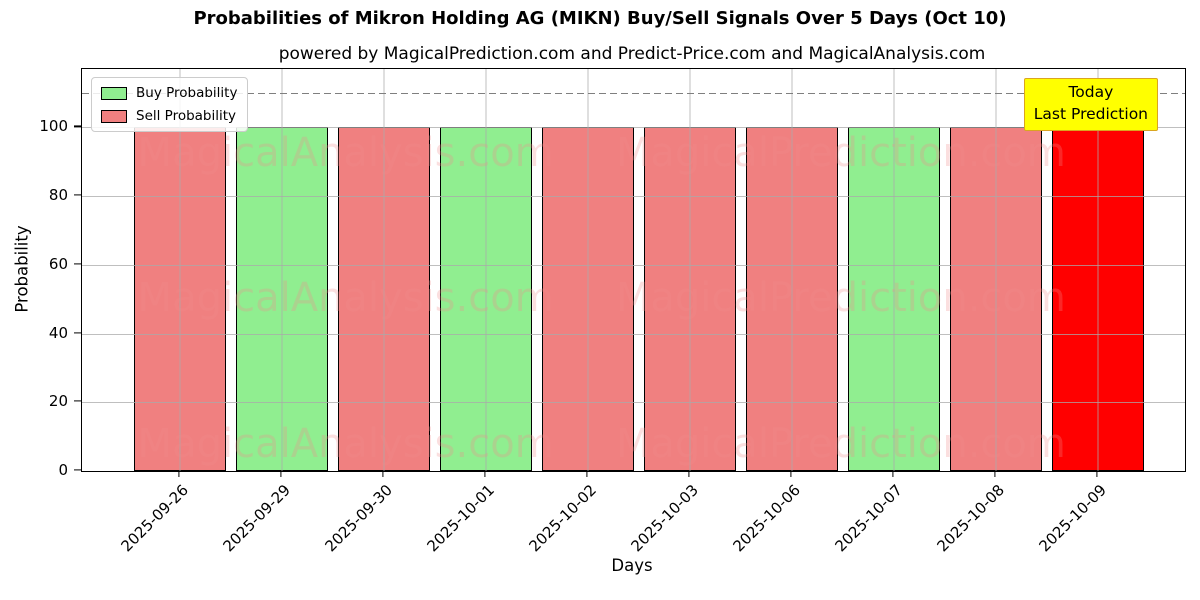  I want to click on sell-swatch-icon, so click(114, 116).